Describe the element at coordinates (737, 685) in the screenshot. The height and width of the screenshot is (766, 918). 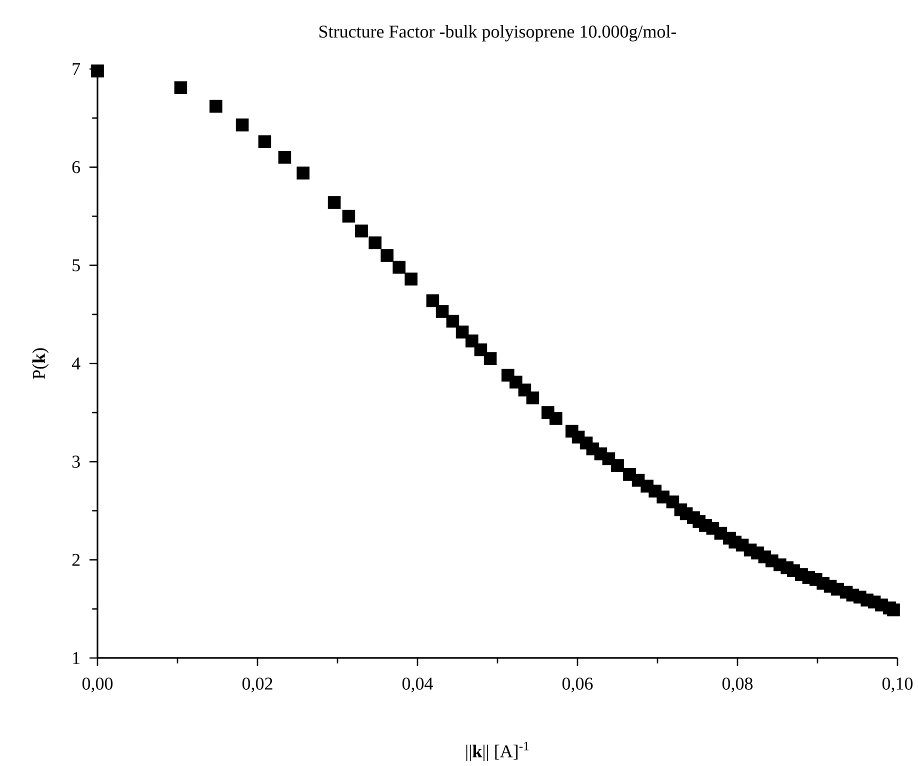
I see `x-tick-label: 0,08` at that location.